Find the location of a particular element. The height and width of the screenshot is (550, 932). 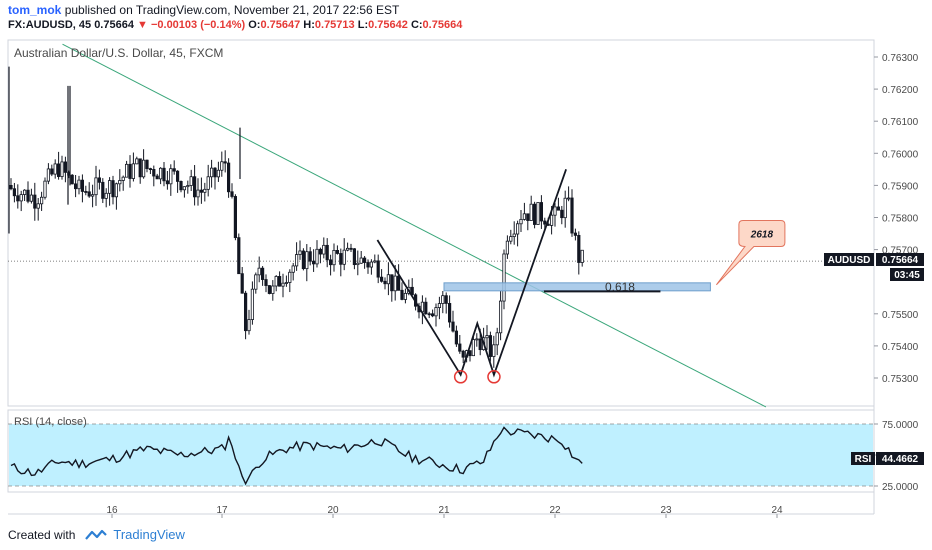

rsi-value-badge is located at coordinates (900, 458).